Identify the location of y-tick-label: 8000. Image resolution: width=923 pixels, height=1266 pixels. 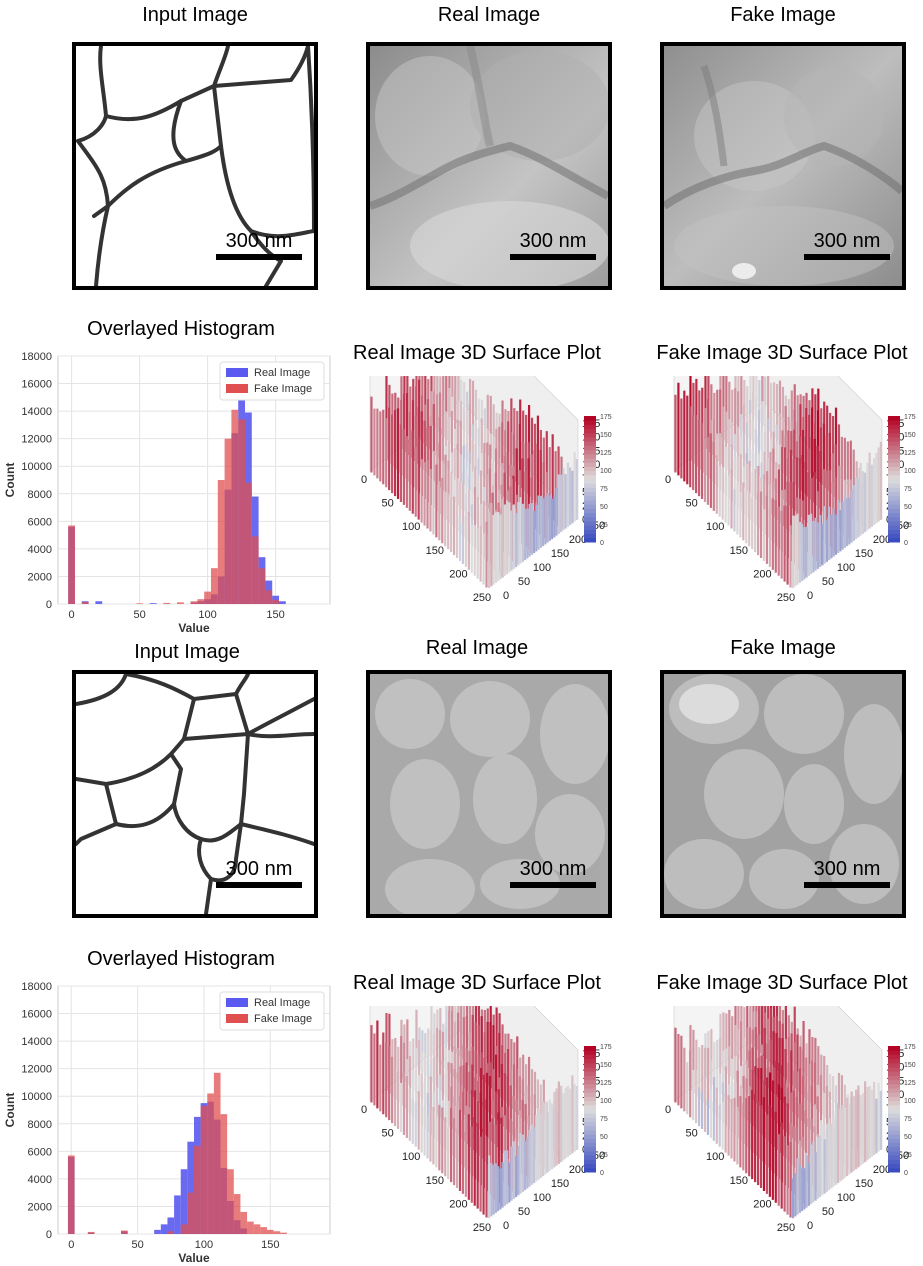
(40, 495).